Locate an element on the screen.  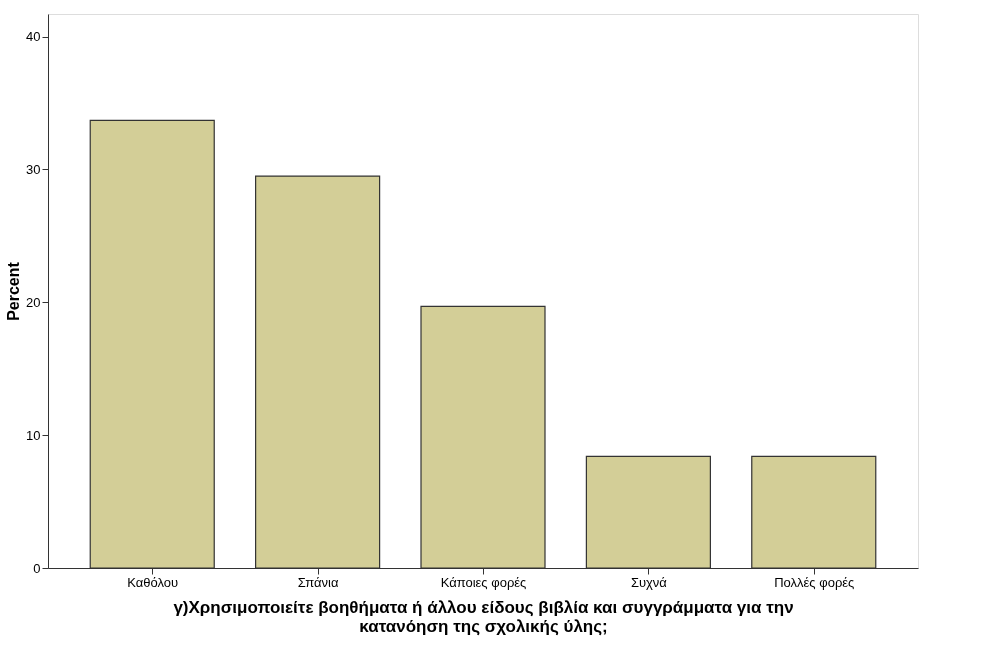
y-tick-label: 0 is located at coordinates (37, 568).